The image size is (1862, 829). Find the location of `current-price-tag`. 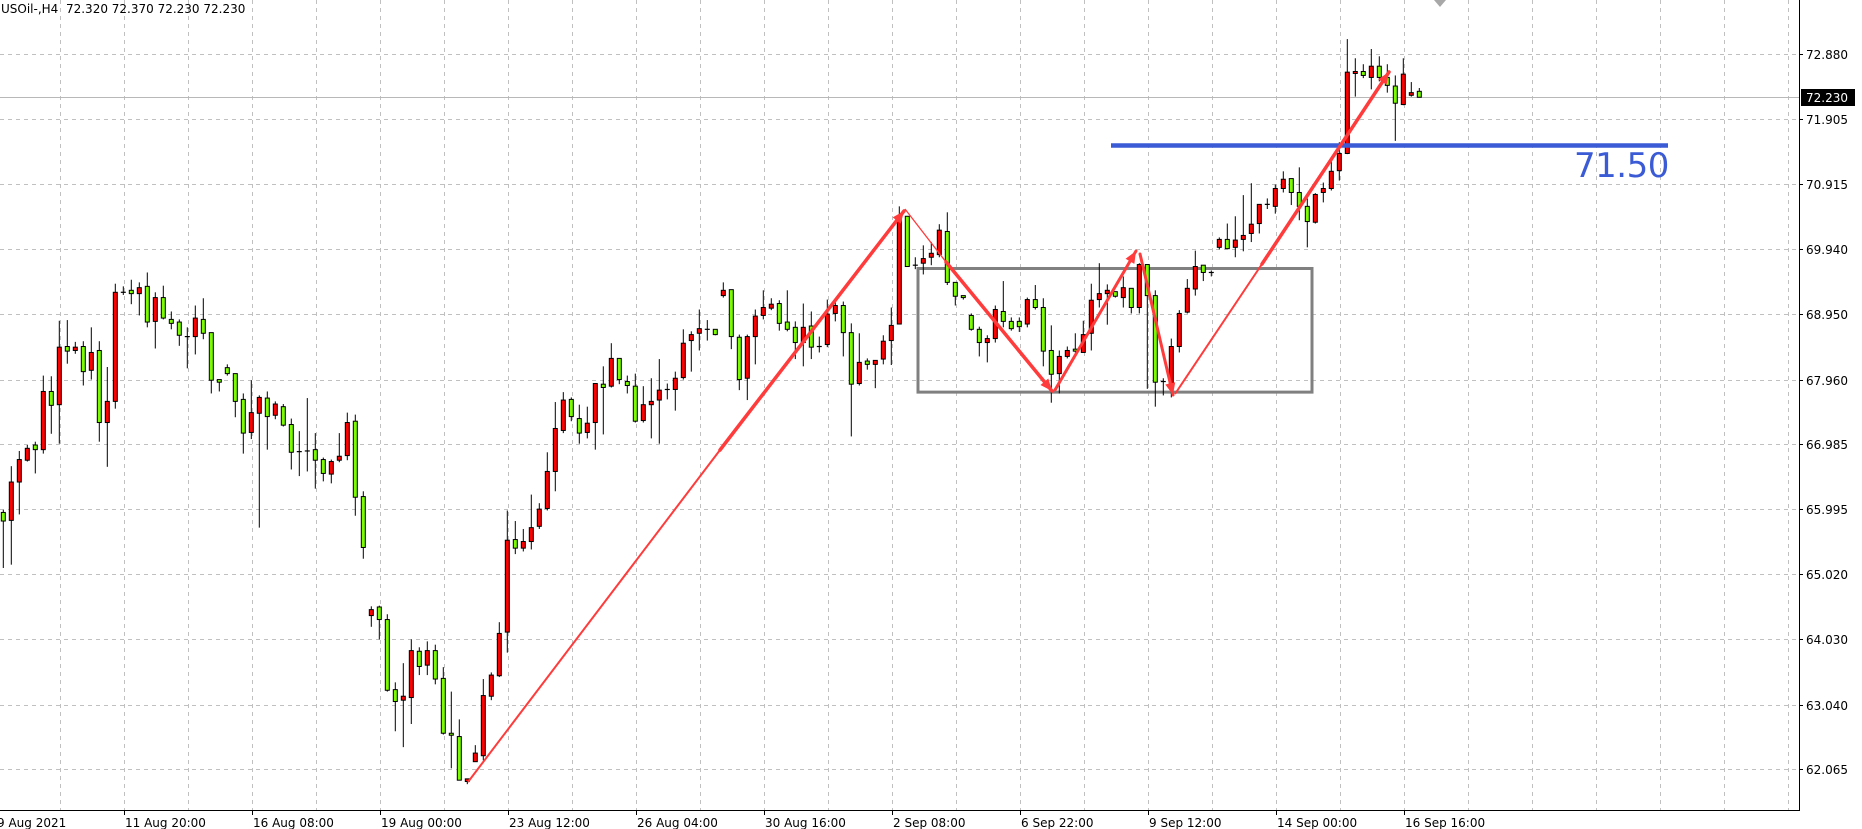

current-price-tag is located at coordinates (1828, 97).